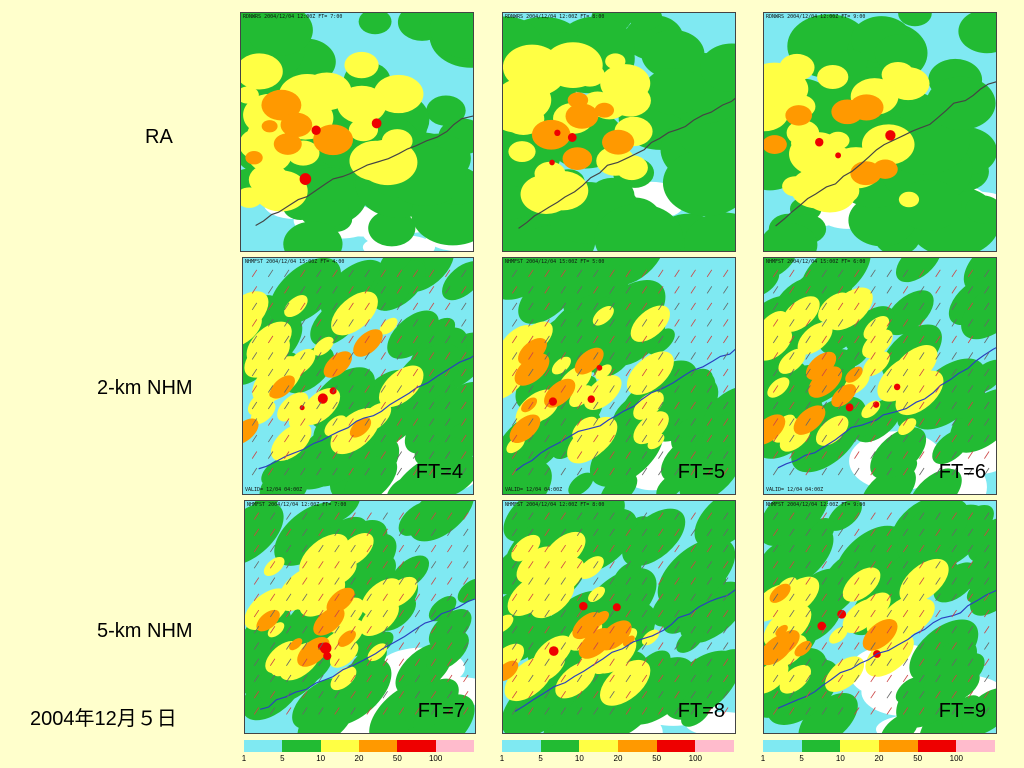 This screenshot has height=768, width=1024. What do you see at coordinates (282, 758) in the screenshot?
I see `legend-tick-label: 5` at bounding box center [282, 758].